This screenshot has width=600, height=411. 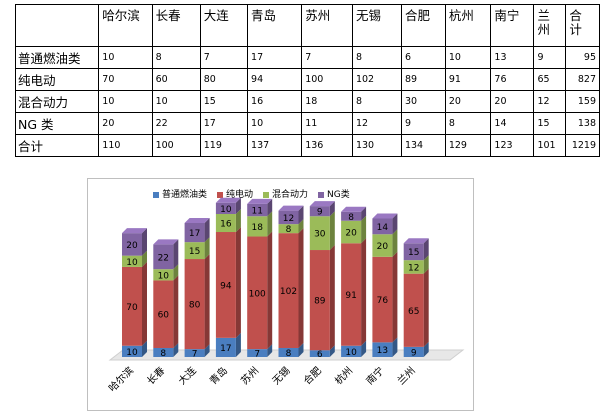 I want to click on row-label: 混合动力, so click(x=57, y=101).